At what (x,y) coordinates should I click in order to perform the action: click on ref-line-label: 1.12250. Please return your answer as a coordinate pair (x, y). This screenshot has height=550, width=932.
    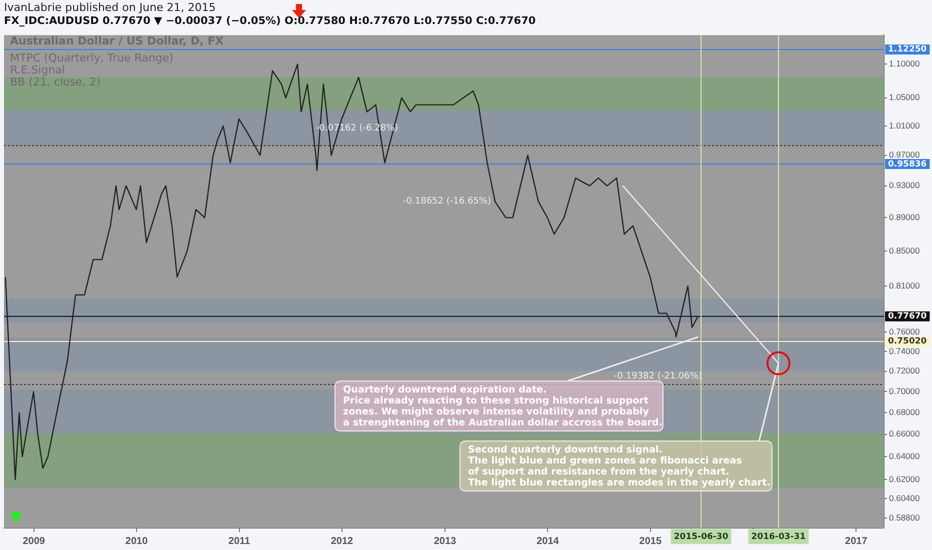
    Looking at the image, I should click on (907, 49).